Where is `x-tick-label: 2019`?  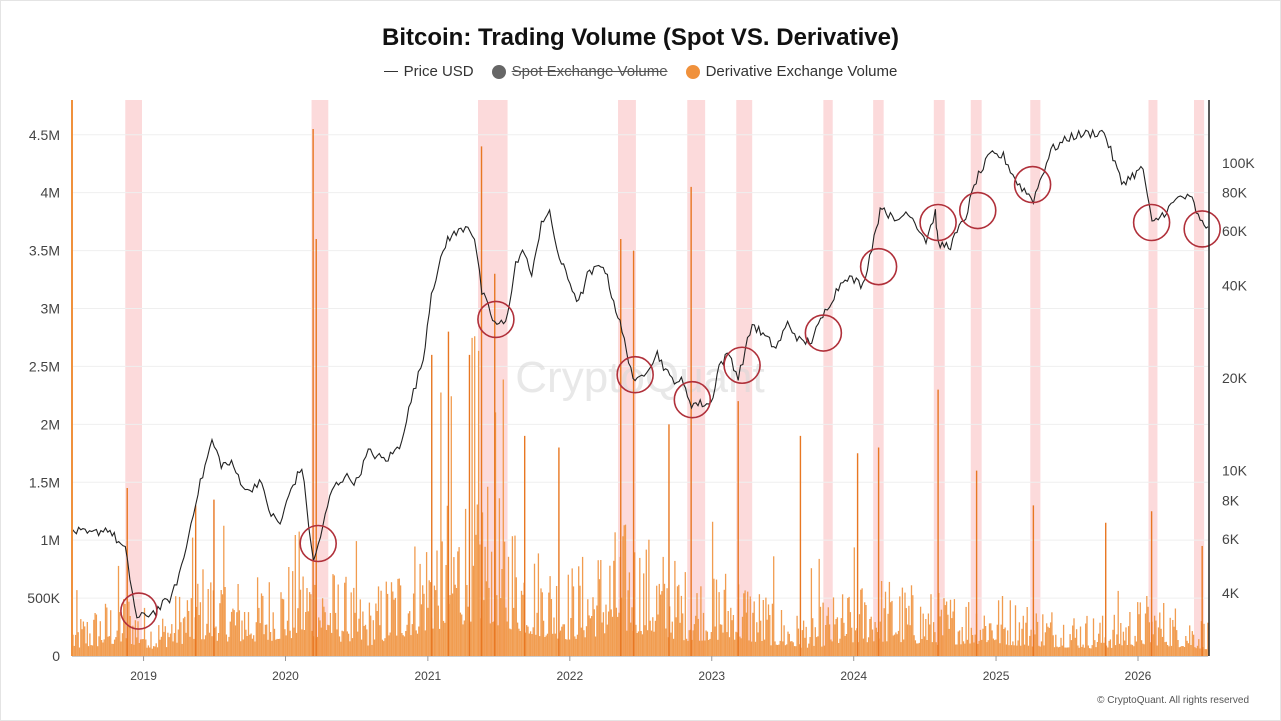
x-tick-label: 2019 is located at coordinates (143, 676).